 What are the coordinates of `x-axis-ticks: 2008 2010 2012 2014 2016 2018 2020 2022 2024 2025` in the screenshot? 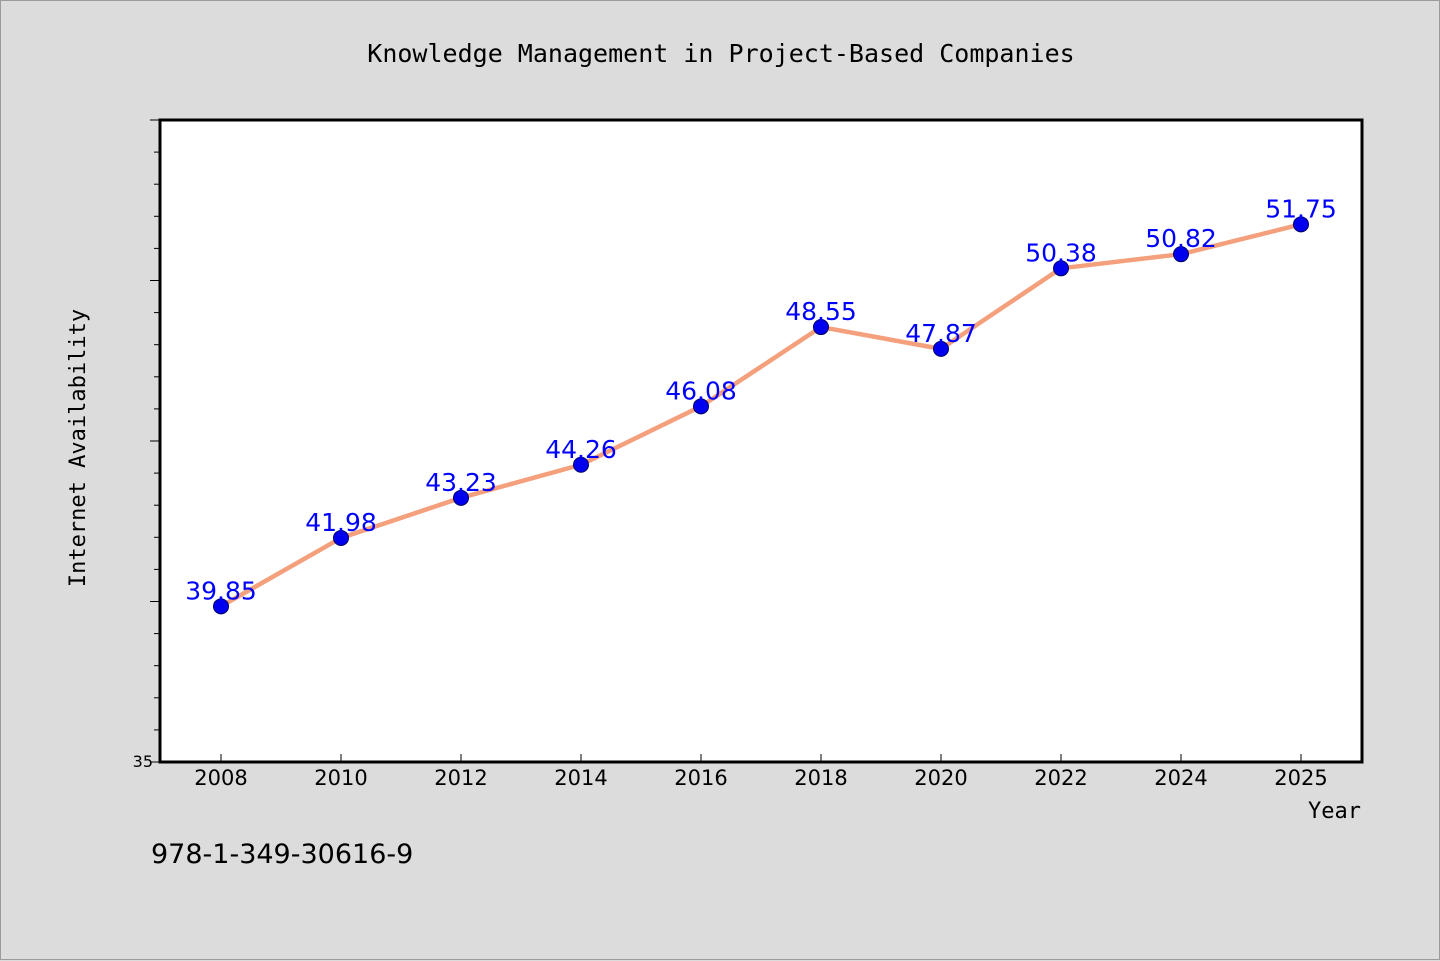 It's located at (761, 772).